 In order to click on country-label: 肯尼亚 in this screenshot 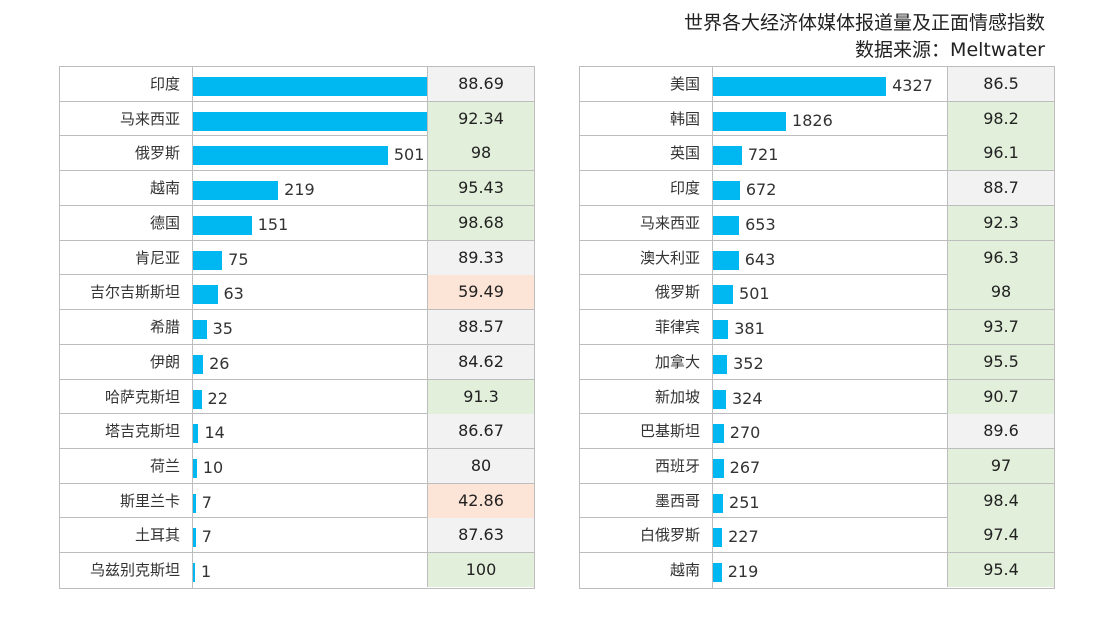, I will do `click(157, 257)`.